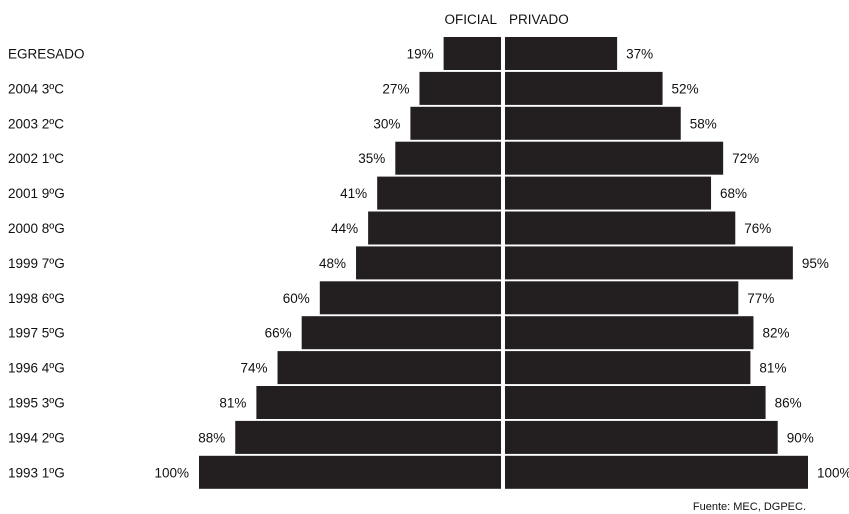  What do you see at coordinates (171, 472) in the screenshot?
I see `value-label-oficial: 100%` at bounding box center [171, 472].